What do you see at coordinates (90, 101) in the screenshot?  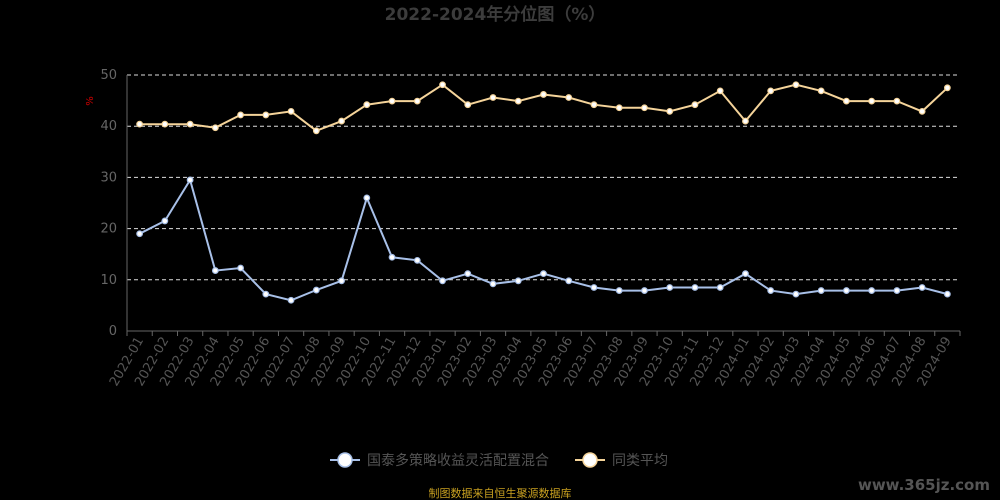 I see `y-axis-label: %` at bounding box center [90, 101].